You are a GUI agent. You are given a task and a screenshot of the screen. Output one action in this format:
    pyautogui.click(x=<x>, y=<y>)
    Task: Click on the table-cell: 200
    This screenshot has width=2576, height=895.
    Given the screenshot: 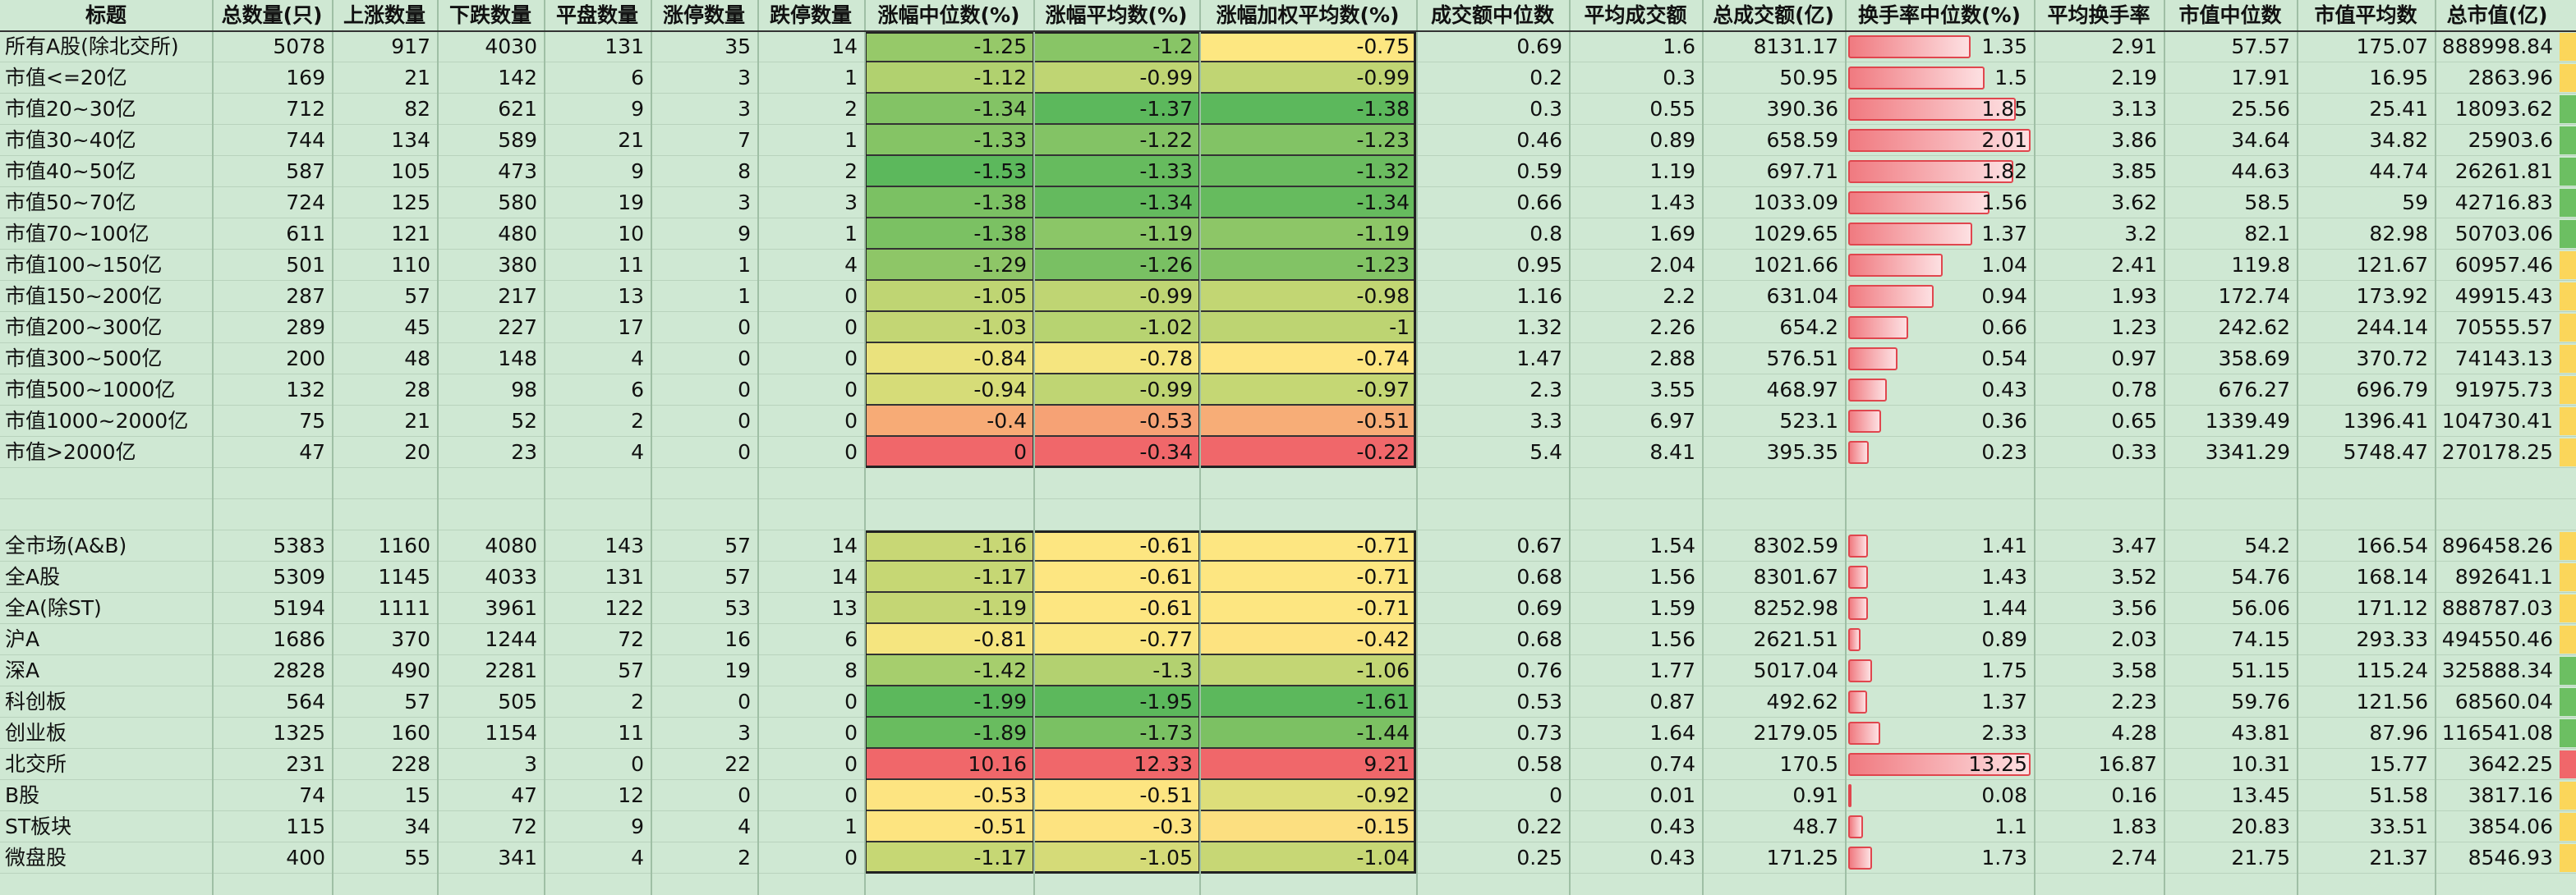 What is the action you would take?
    pyautogui.click(x=305, y=358)
    